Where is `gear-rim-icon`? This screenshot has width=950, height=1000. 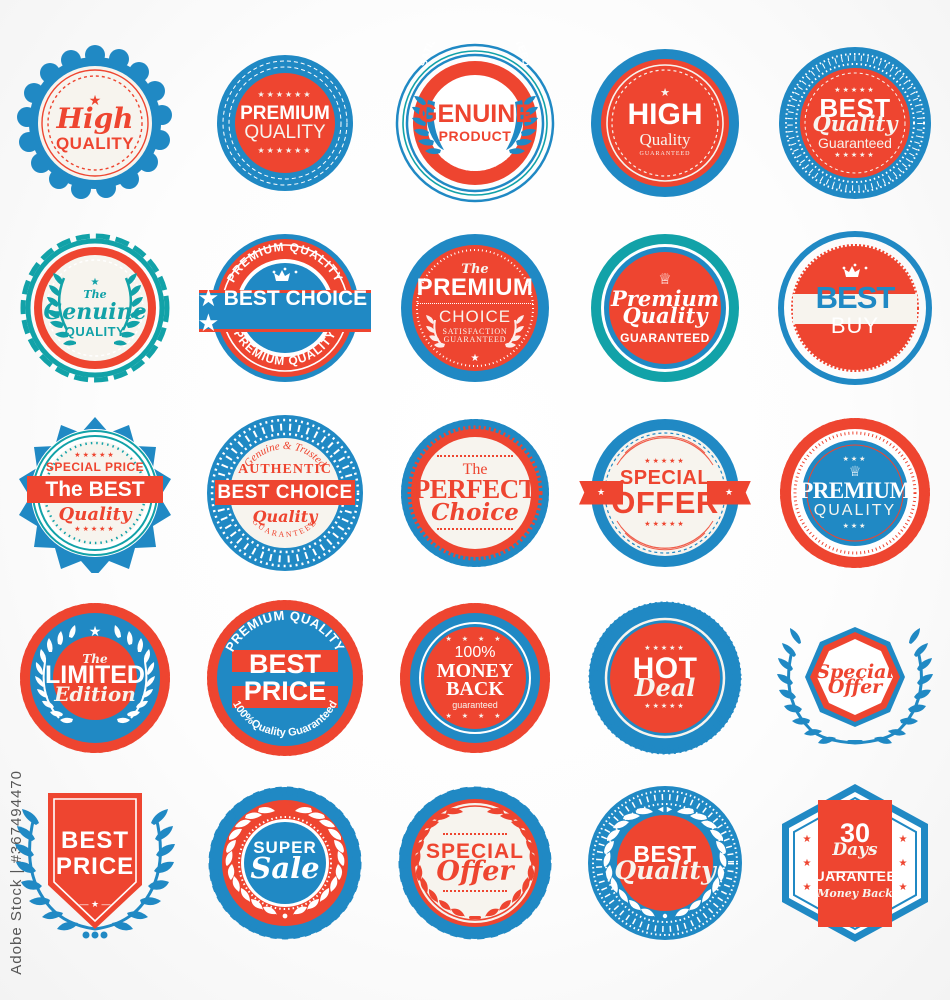 gear-rim-icon is located at coordinates (285, 122).